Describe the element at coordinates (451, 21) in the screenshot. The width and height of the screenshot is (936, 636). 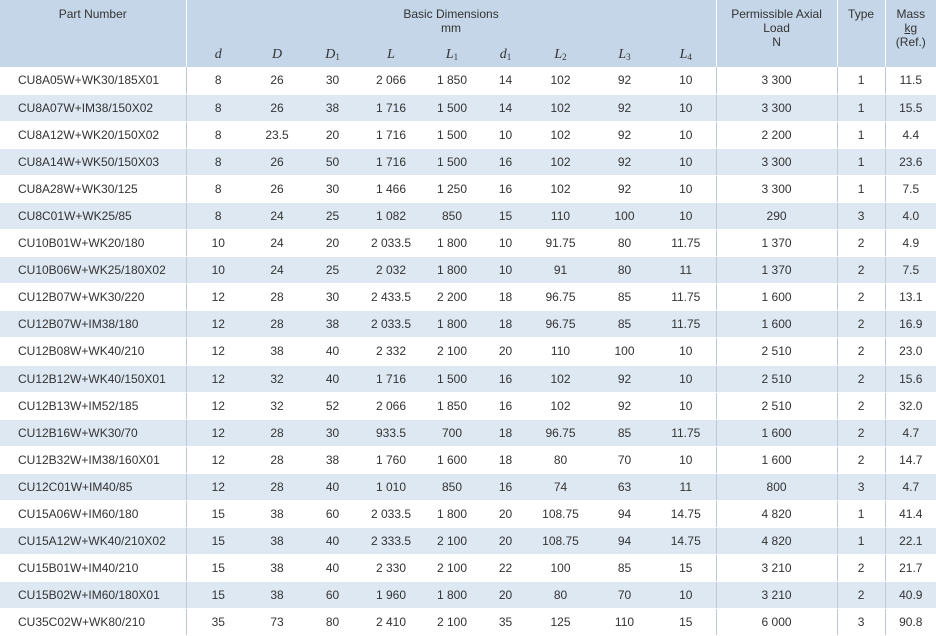
I see `header-basic-dimensions: Basic Dimensions mm` at that location.